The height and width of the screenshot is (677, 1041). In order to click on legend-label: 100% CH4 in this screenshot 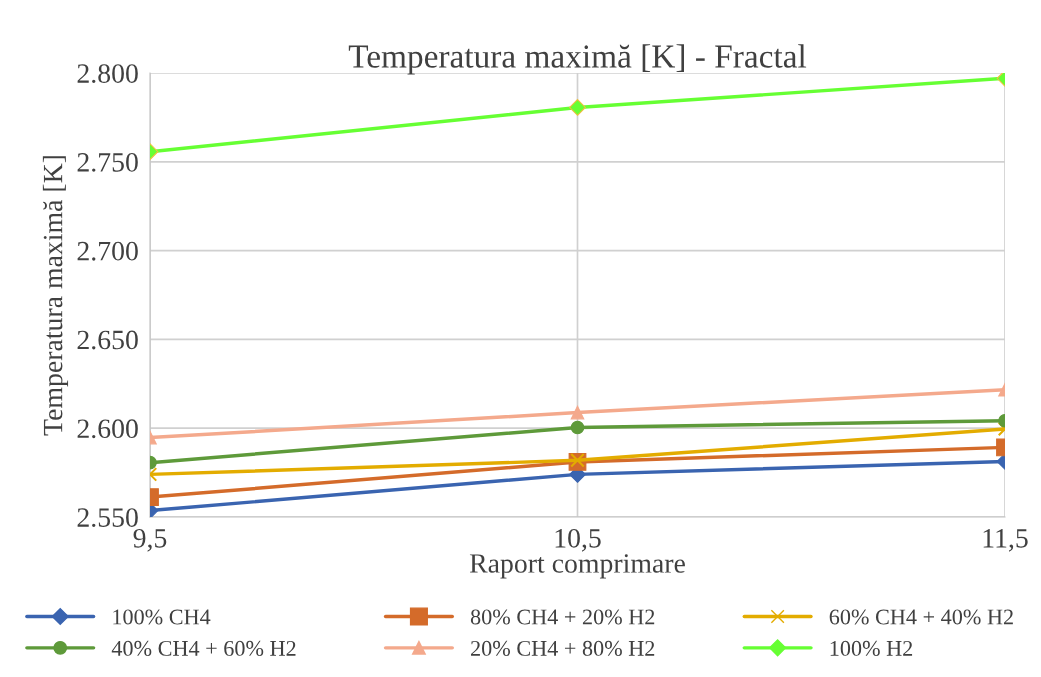, I will do `click(162, 617)`.